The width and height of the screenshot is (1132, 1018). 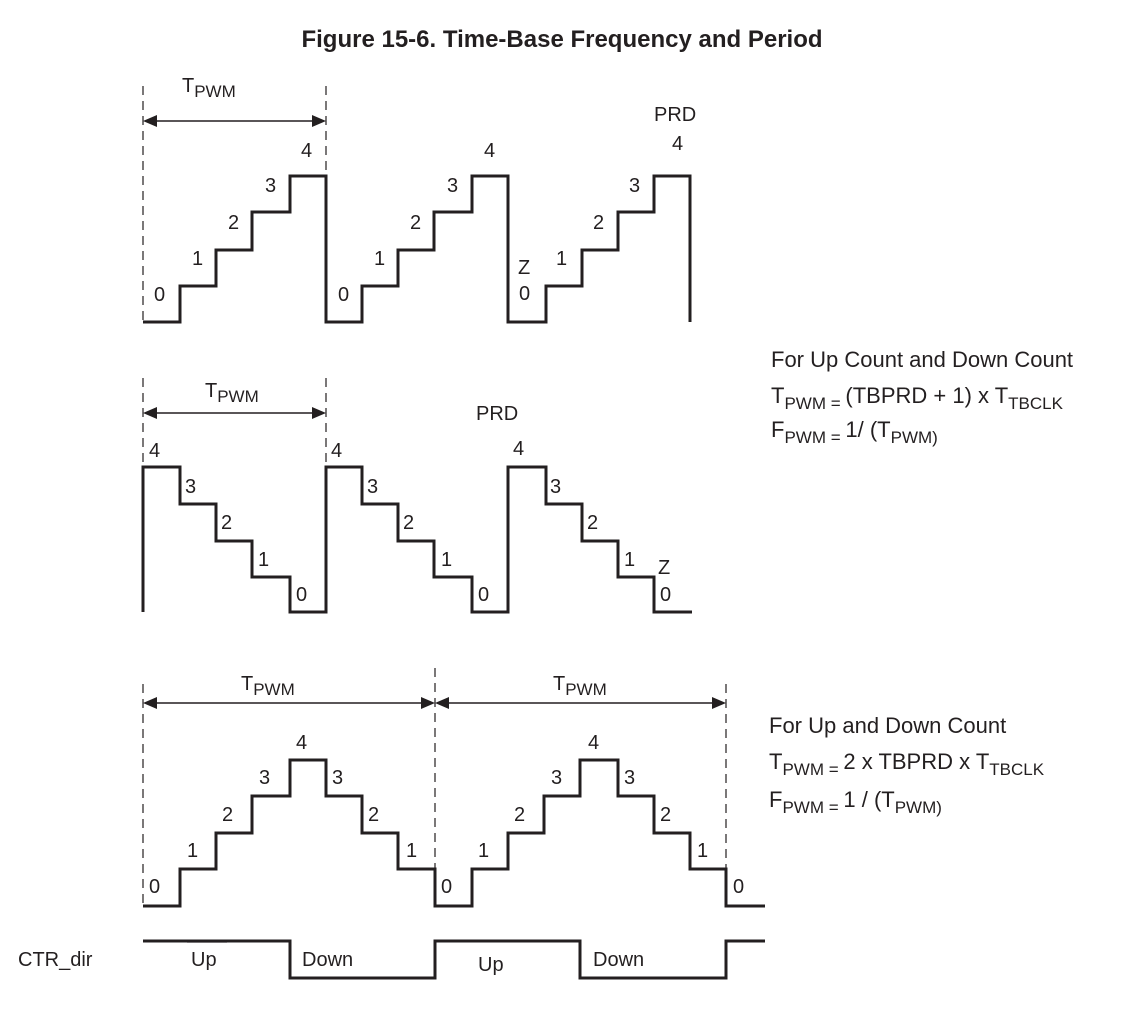 What do you see at coordinates (855, 802) in the screenshot?
I see `frequency-formula: FPWM = 1 / (TPWM)` at bounding box center [855, 802].